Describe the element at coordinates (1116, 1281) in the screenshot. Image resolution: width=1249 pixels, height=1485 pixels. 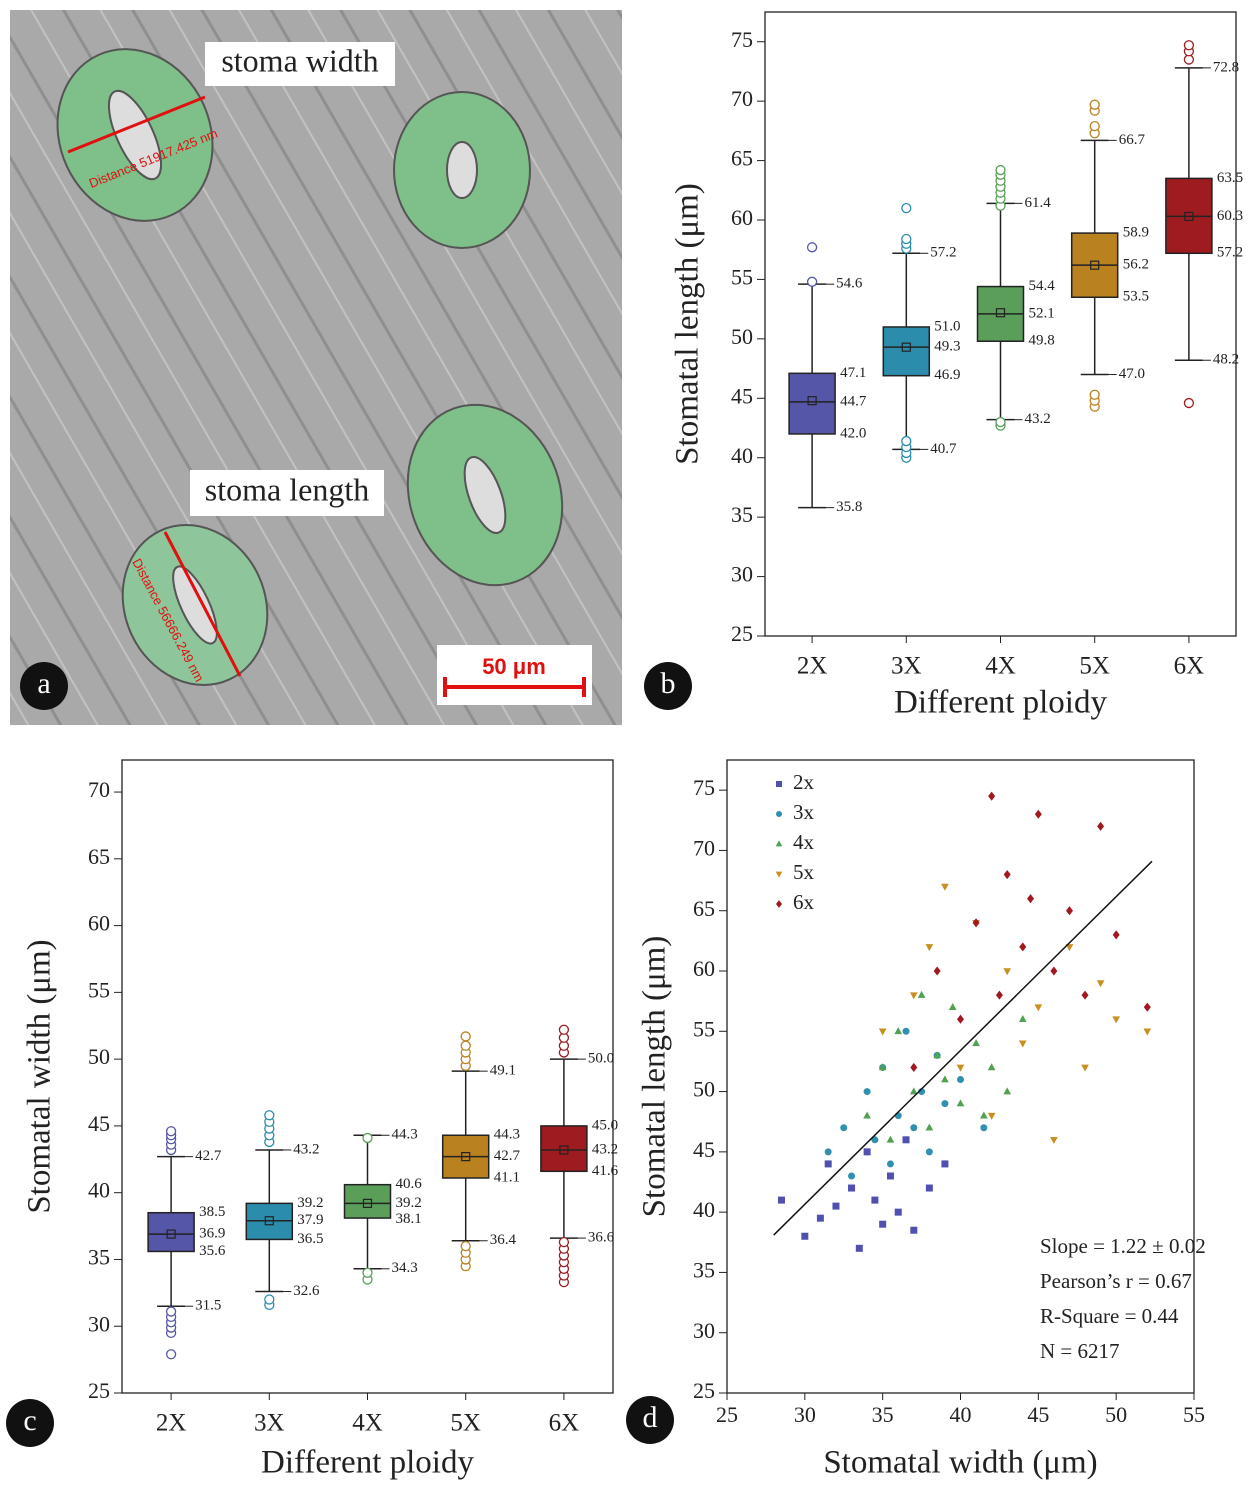
I see `stat-text: Pearson’s r = 0.67` at that location.